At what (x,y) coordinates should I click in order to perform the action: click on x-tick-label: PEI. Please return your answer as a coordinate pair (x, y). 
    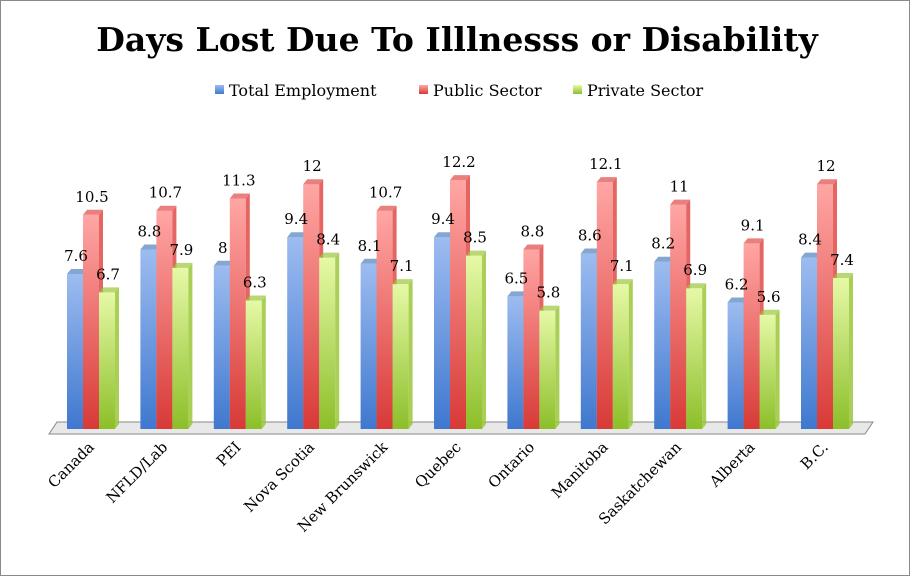
    Looking at the image, I should click on (229, 454).